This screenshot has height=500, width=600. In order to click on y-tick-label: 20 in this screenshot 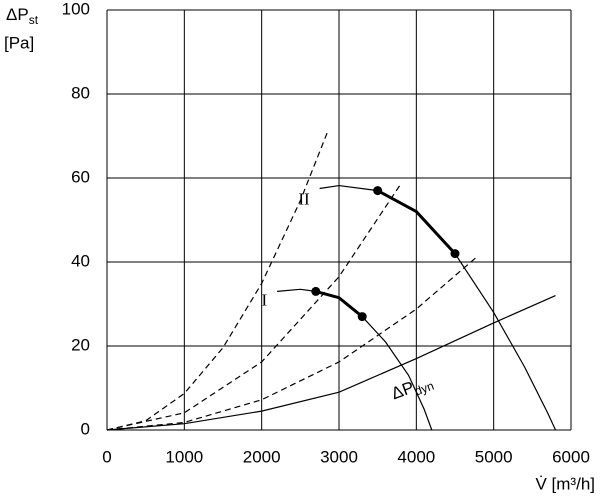, I will do `click(80, 344)`.